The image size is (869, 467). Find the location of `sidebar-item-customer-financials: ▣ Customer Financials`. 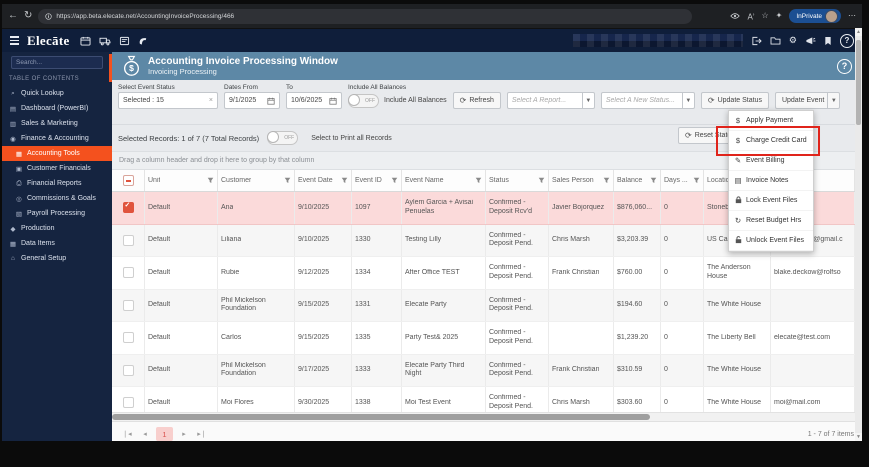

sidebar-item-customer-financials: ▣ Customer Financials is located at coordinates (57, 168).